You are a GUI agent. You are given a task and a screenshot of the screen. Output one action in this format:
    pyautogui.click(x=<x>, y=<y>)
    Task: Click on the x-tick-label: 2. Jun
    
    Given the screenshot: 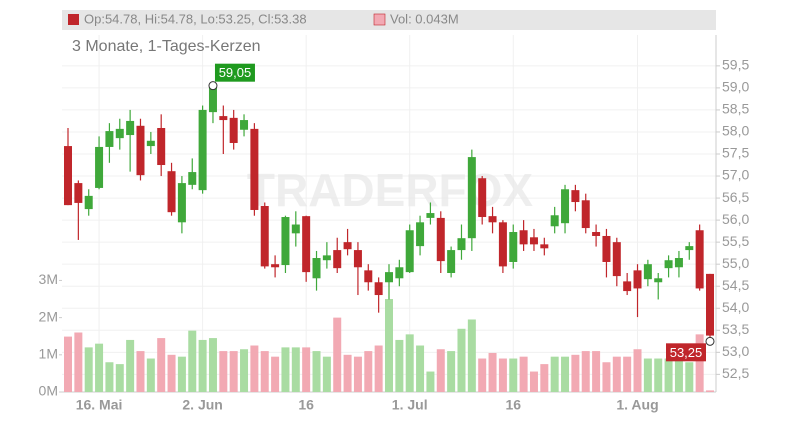 What is the action you would take?
    pyautogui.click(x=202, y=405)
    